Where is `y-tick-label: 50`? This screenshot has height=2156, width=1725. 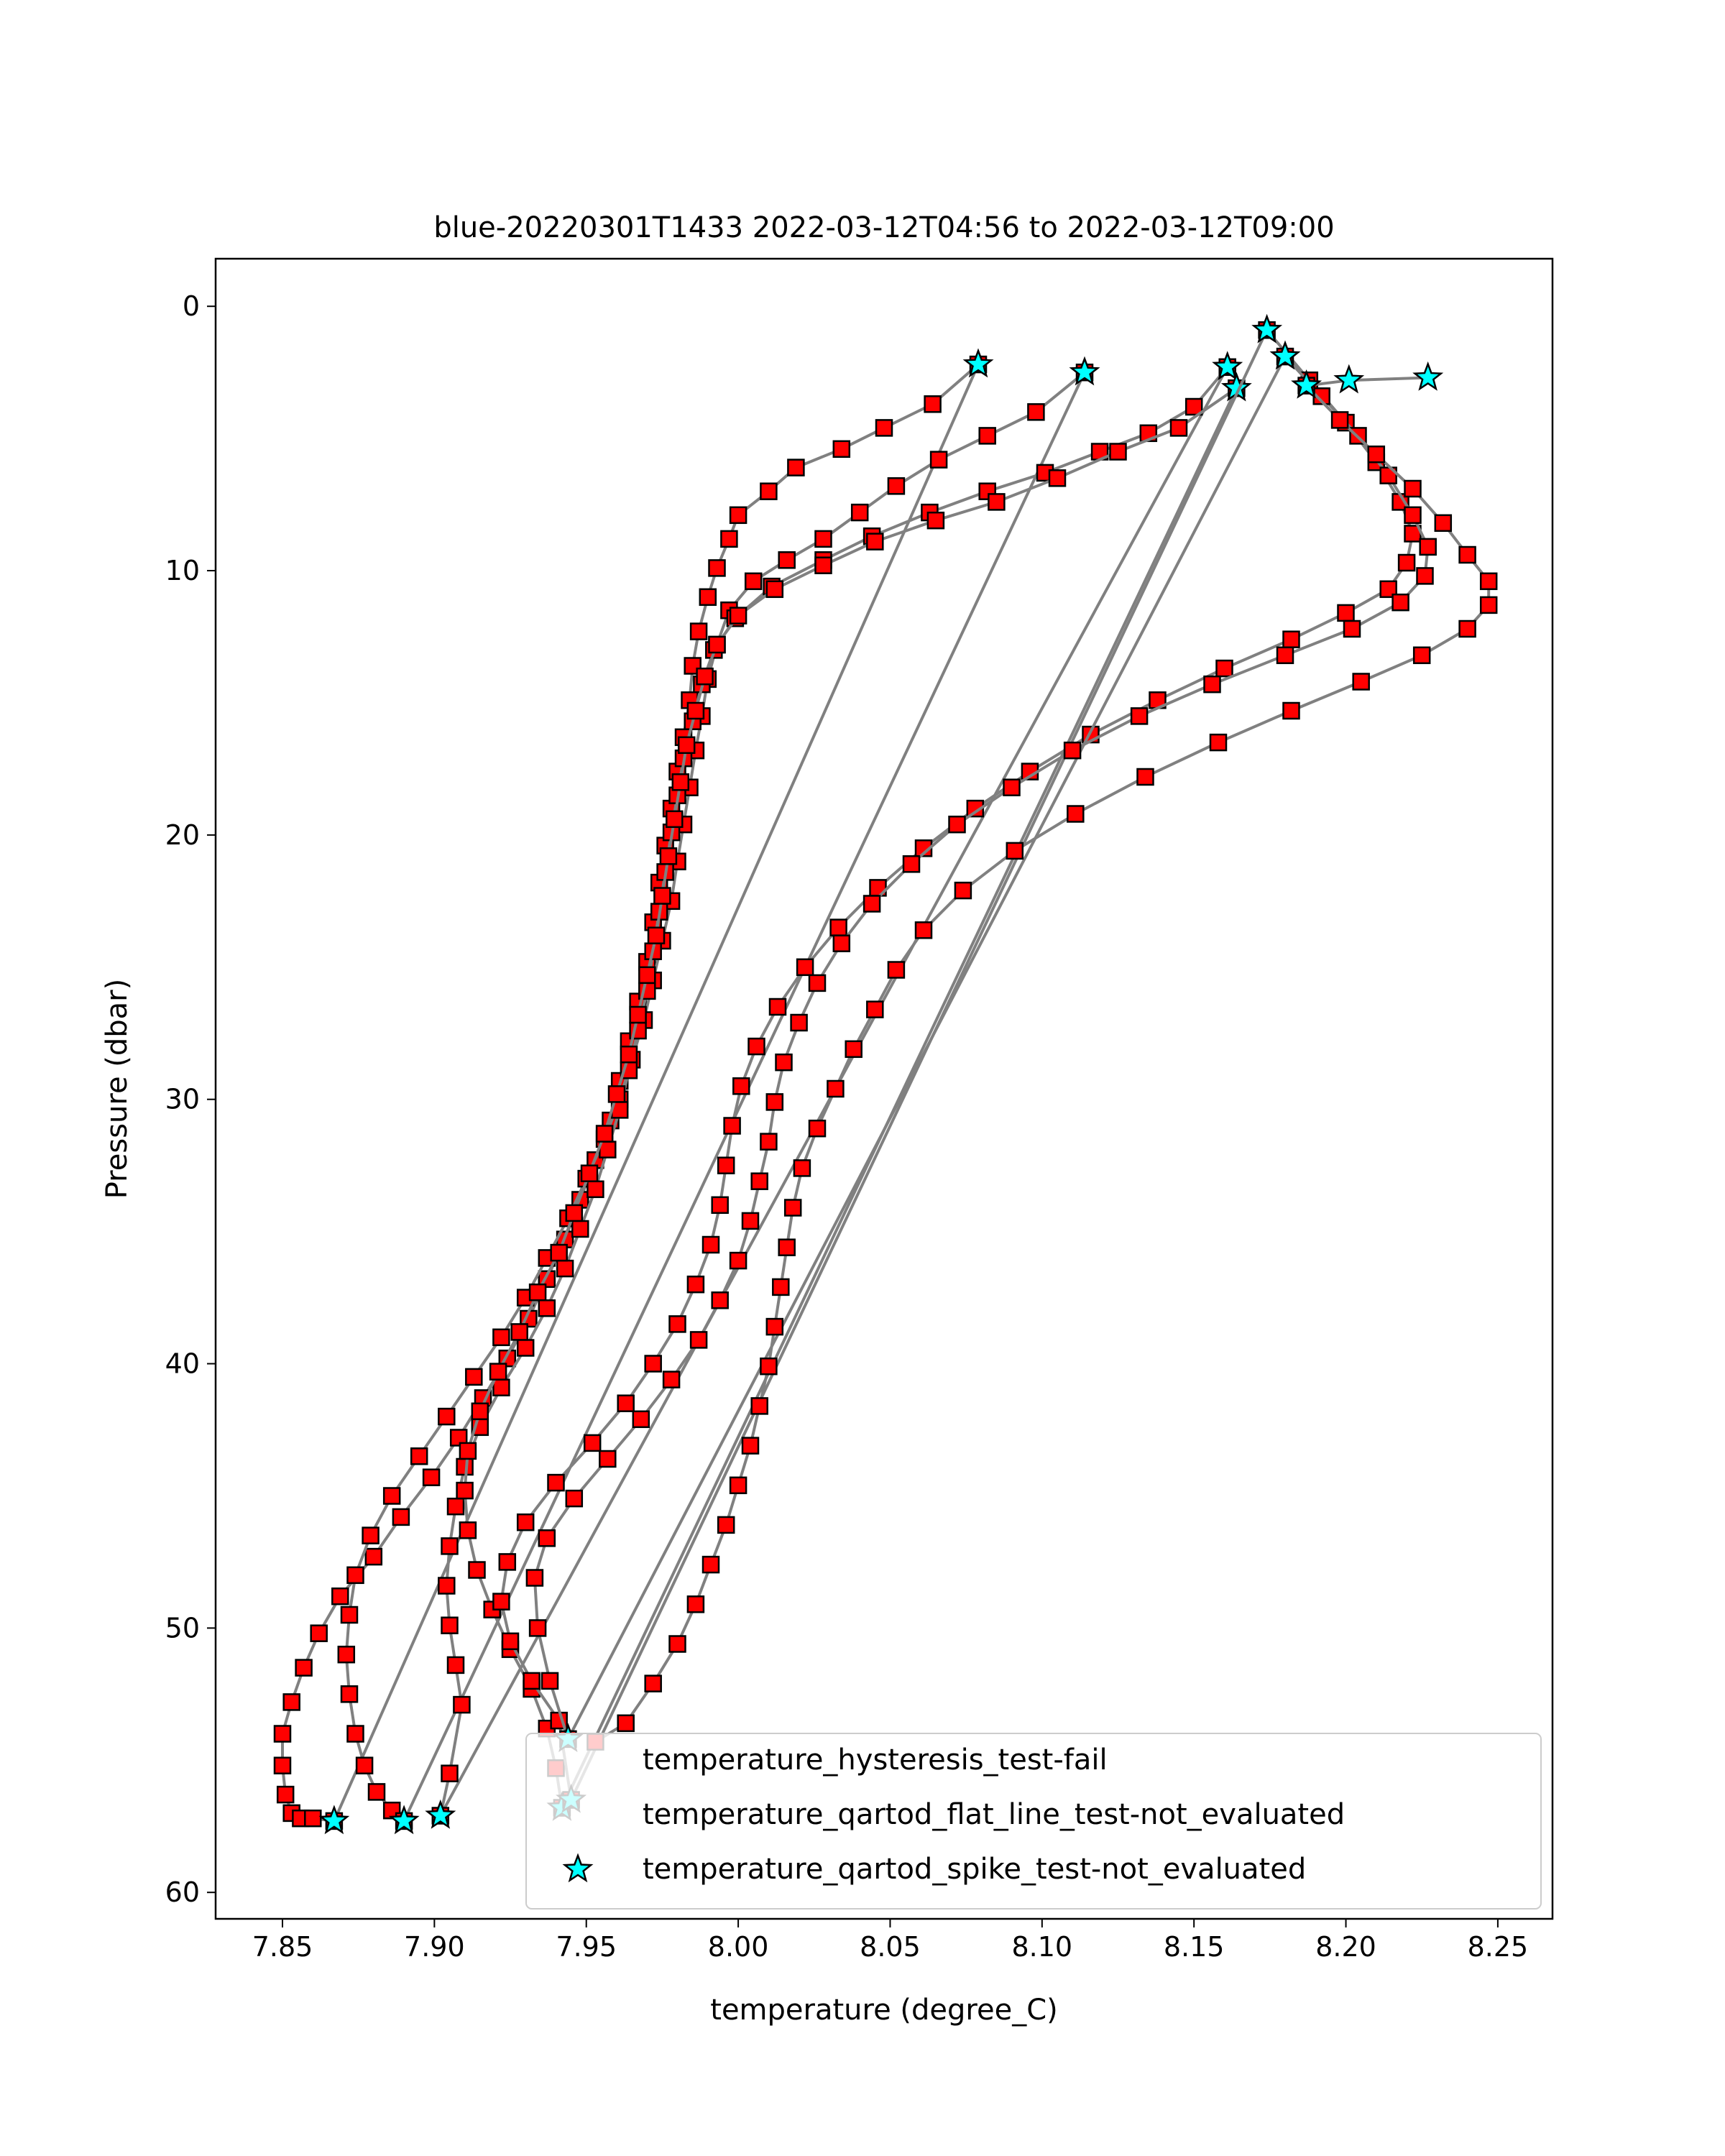 y-tick-label: 50 is located at coordinates (182, 1628).